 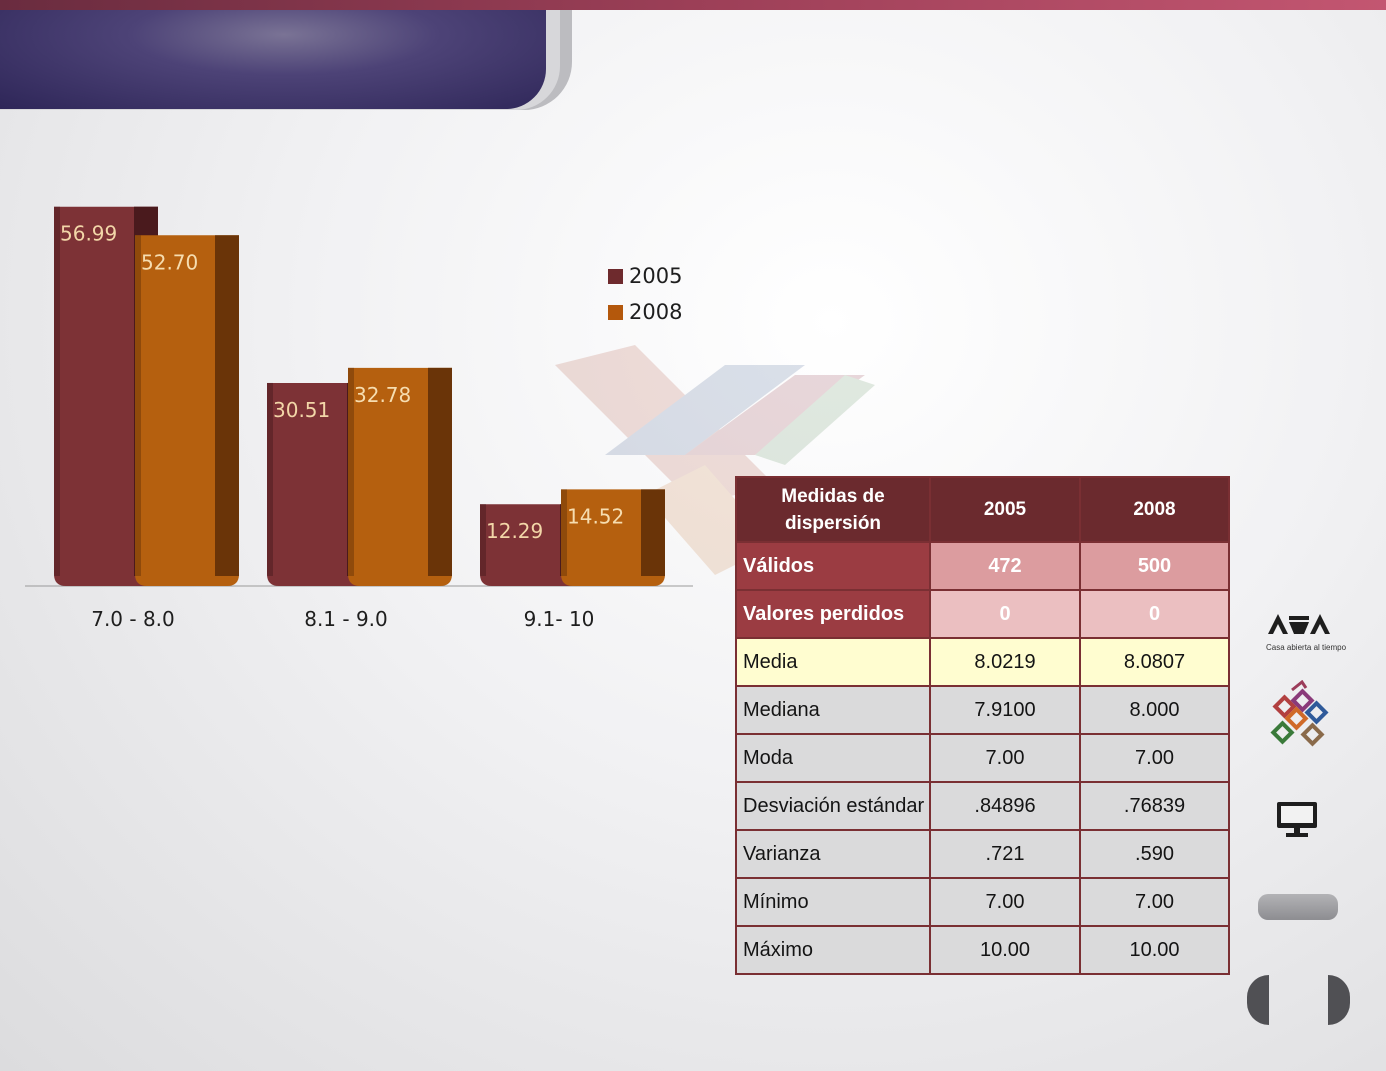 I want to click on table-row: Mediana 7.9100 8.000, so click(x=982, y=710).